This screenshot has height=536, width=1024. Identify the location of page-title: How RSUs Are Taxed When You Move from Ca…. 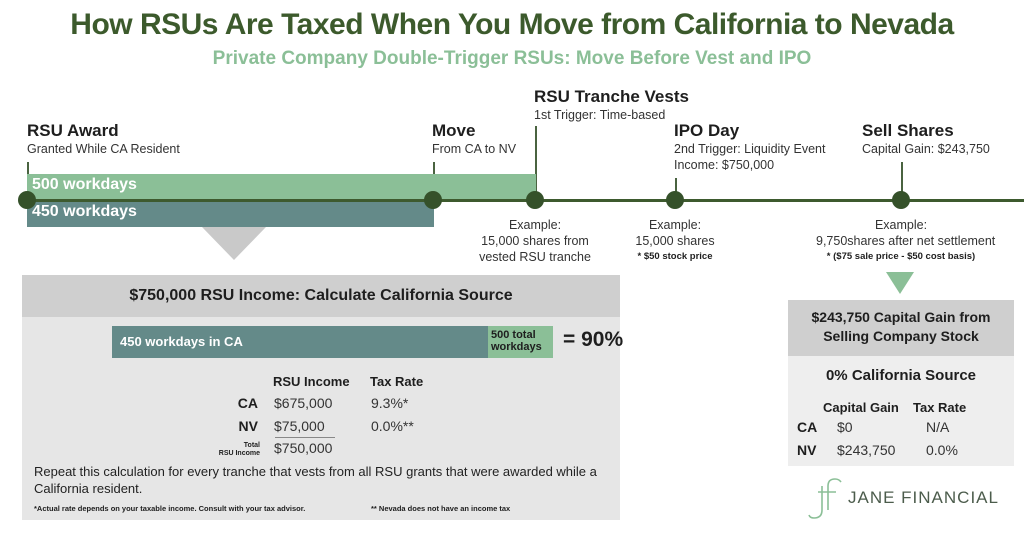
(512, 24).